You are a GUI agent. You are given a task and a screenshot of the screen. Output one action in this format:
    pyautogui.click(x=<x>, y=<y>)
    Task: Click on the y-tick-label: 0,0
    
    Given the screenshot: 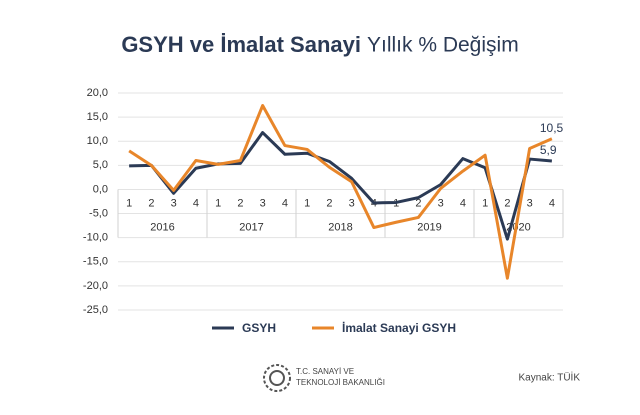 What is the action you would take?
    pyautogui.click(x=100, y=189)
    